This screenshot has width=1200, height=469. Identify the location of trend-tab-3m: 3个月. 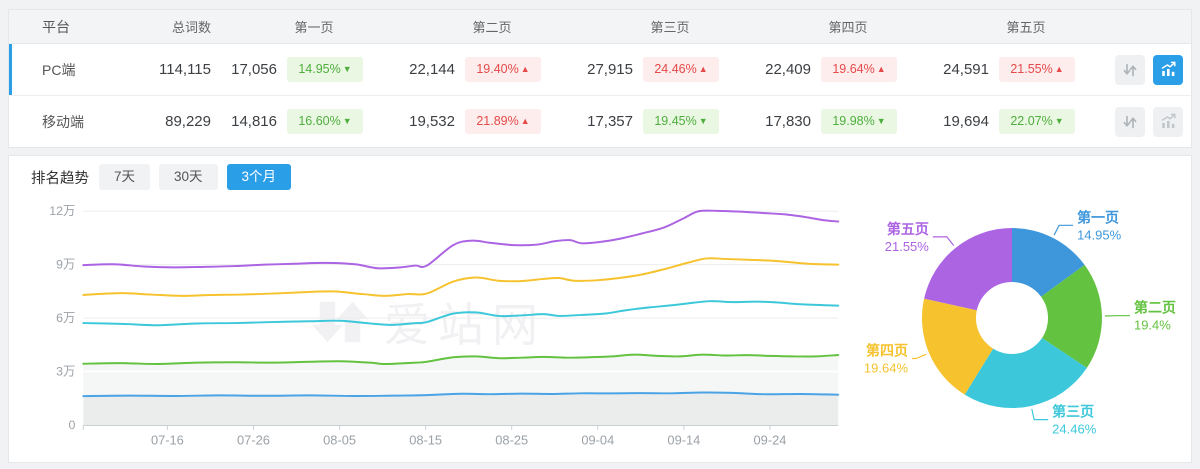
(259, 177).